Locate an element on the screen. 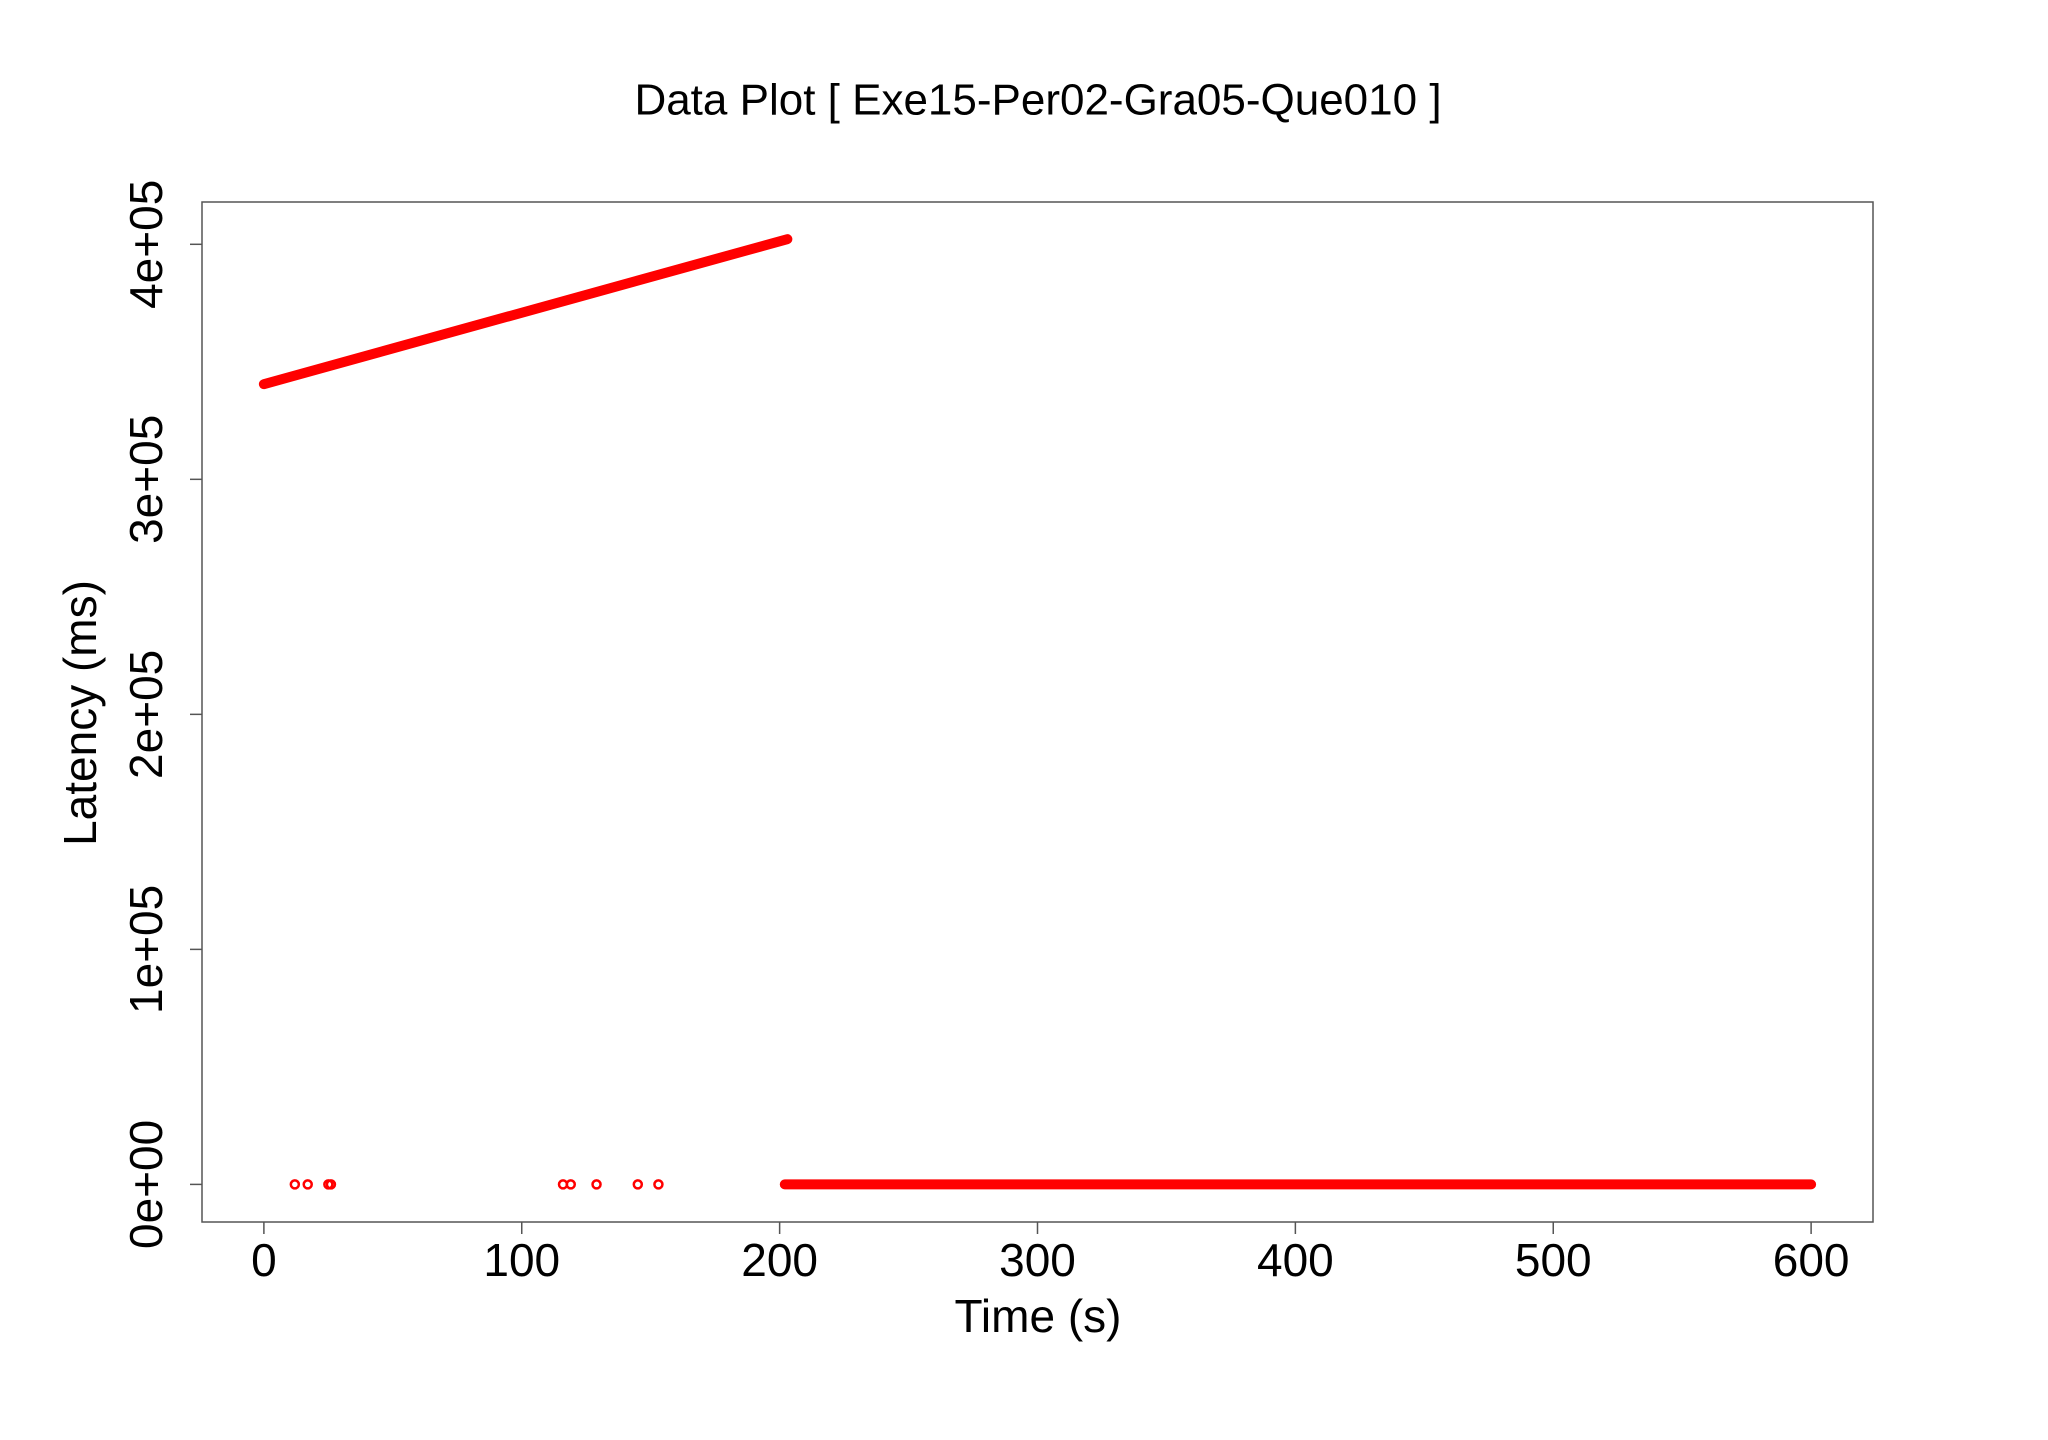  x-tick-label: 300 is located at coordinates (1037, 1260).